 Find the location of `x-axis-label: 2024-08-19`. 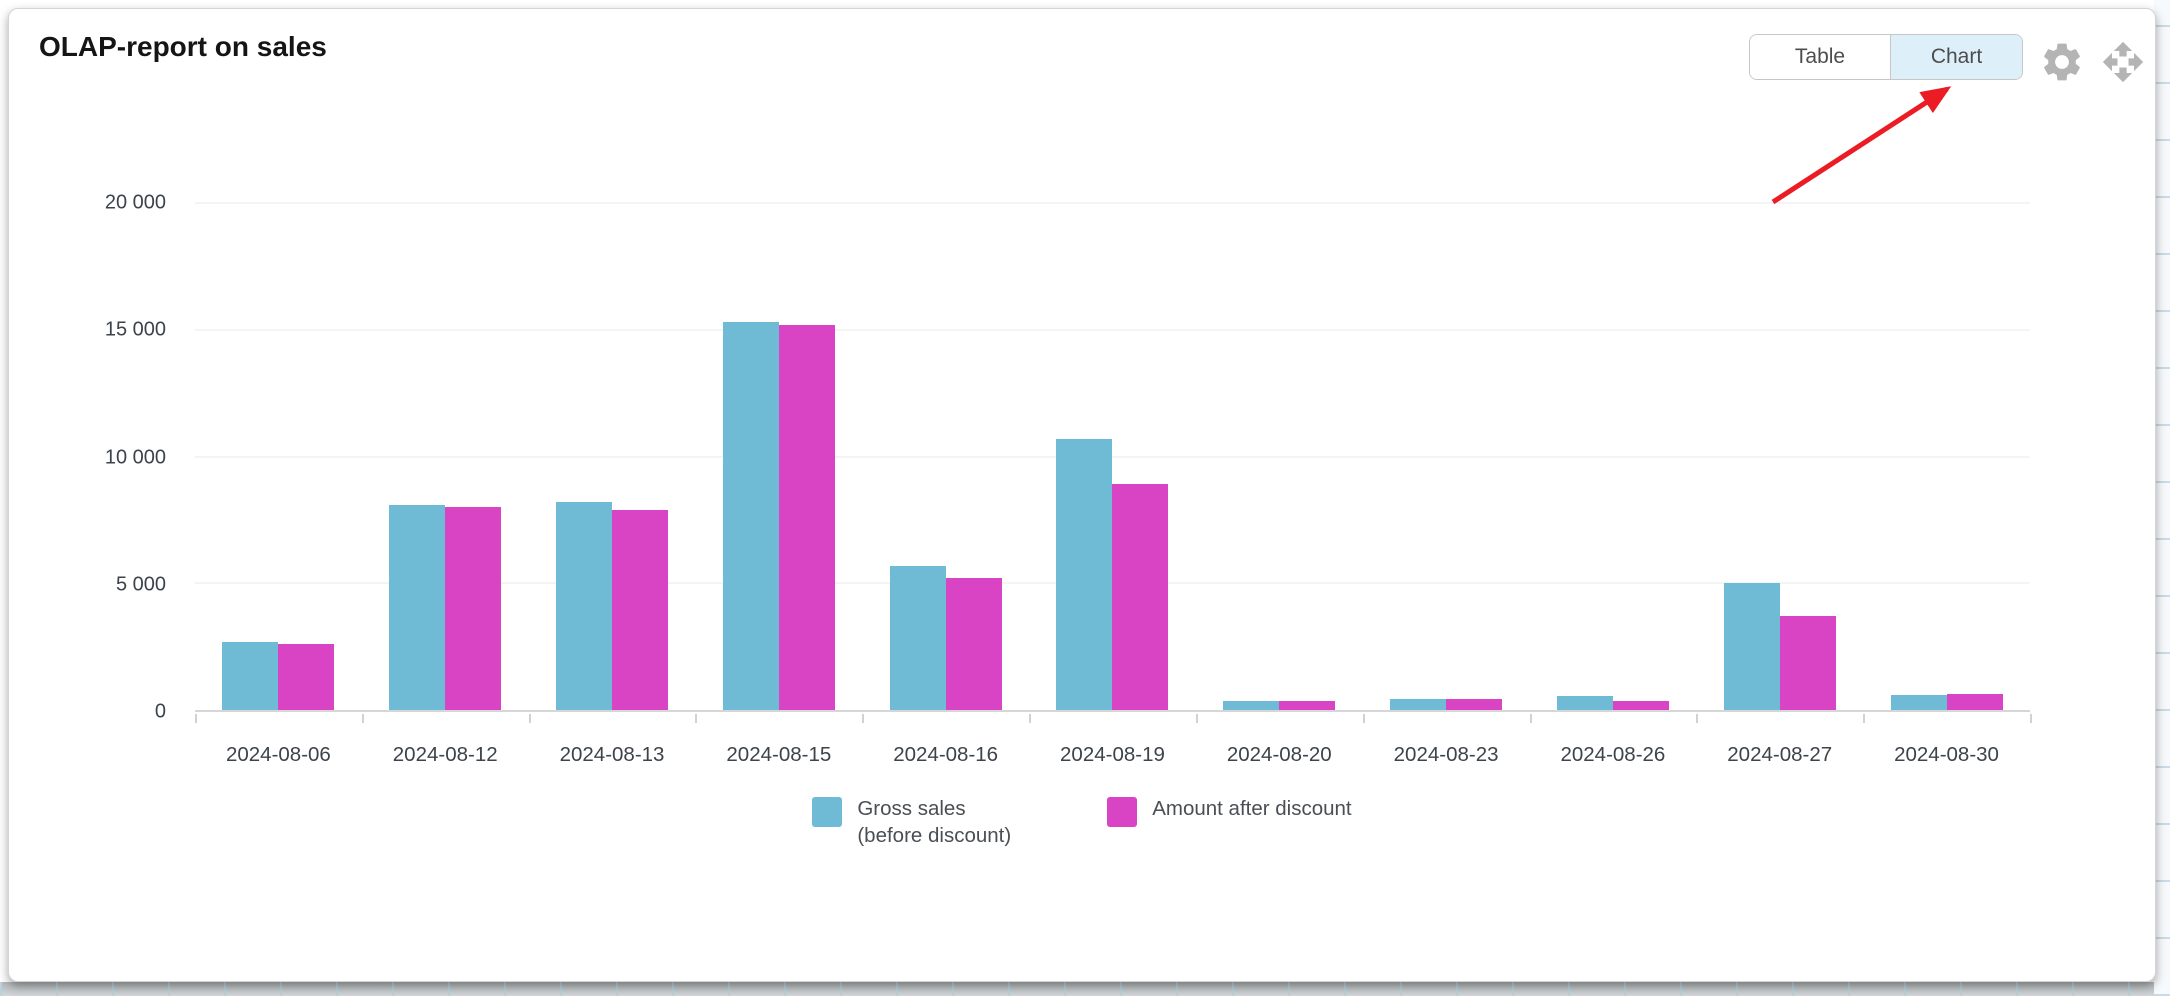

x-axis-label: 2024-08-19 is located at coordinates (1112, 754).